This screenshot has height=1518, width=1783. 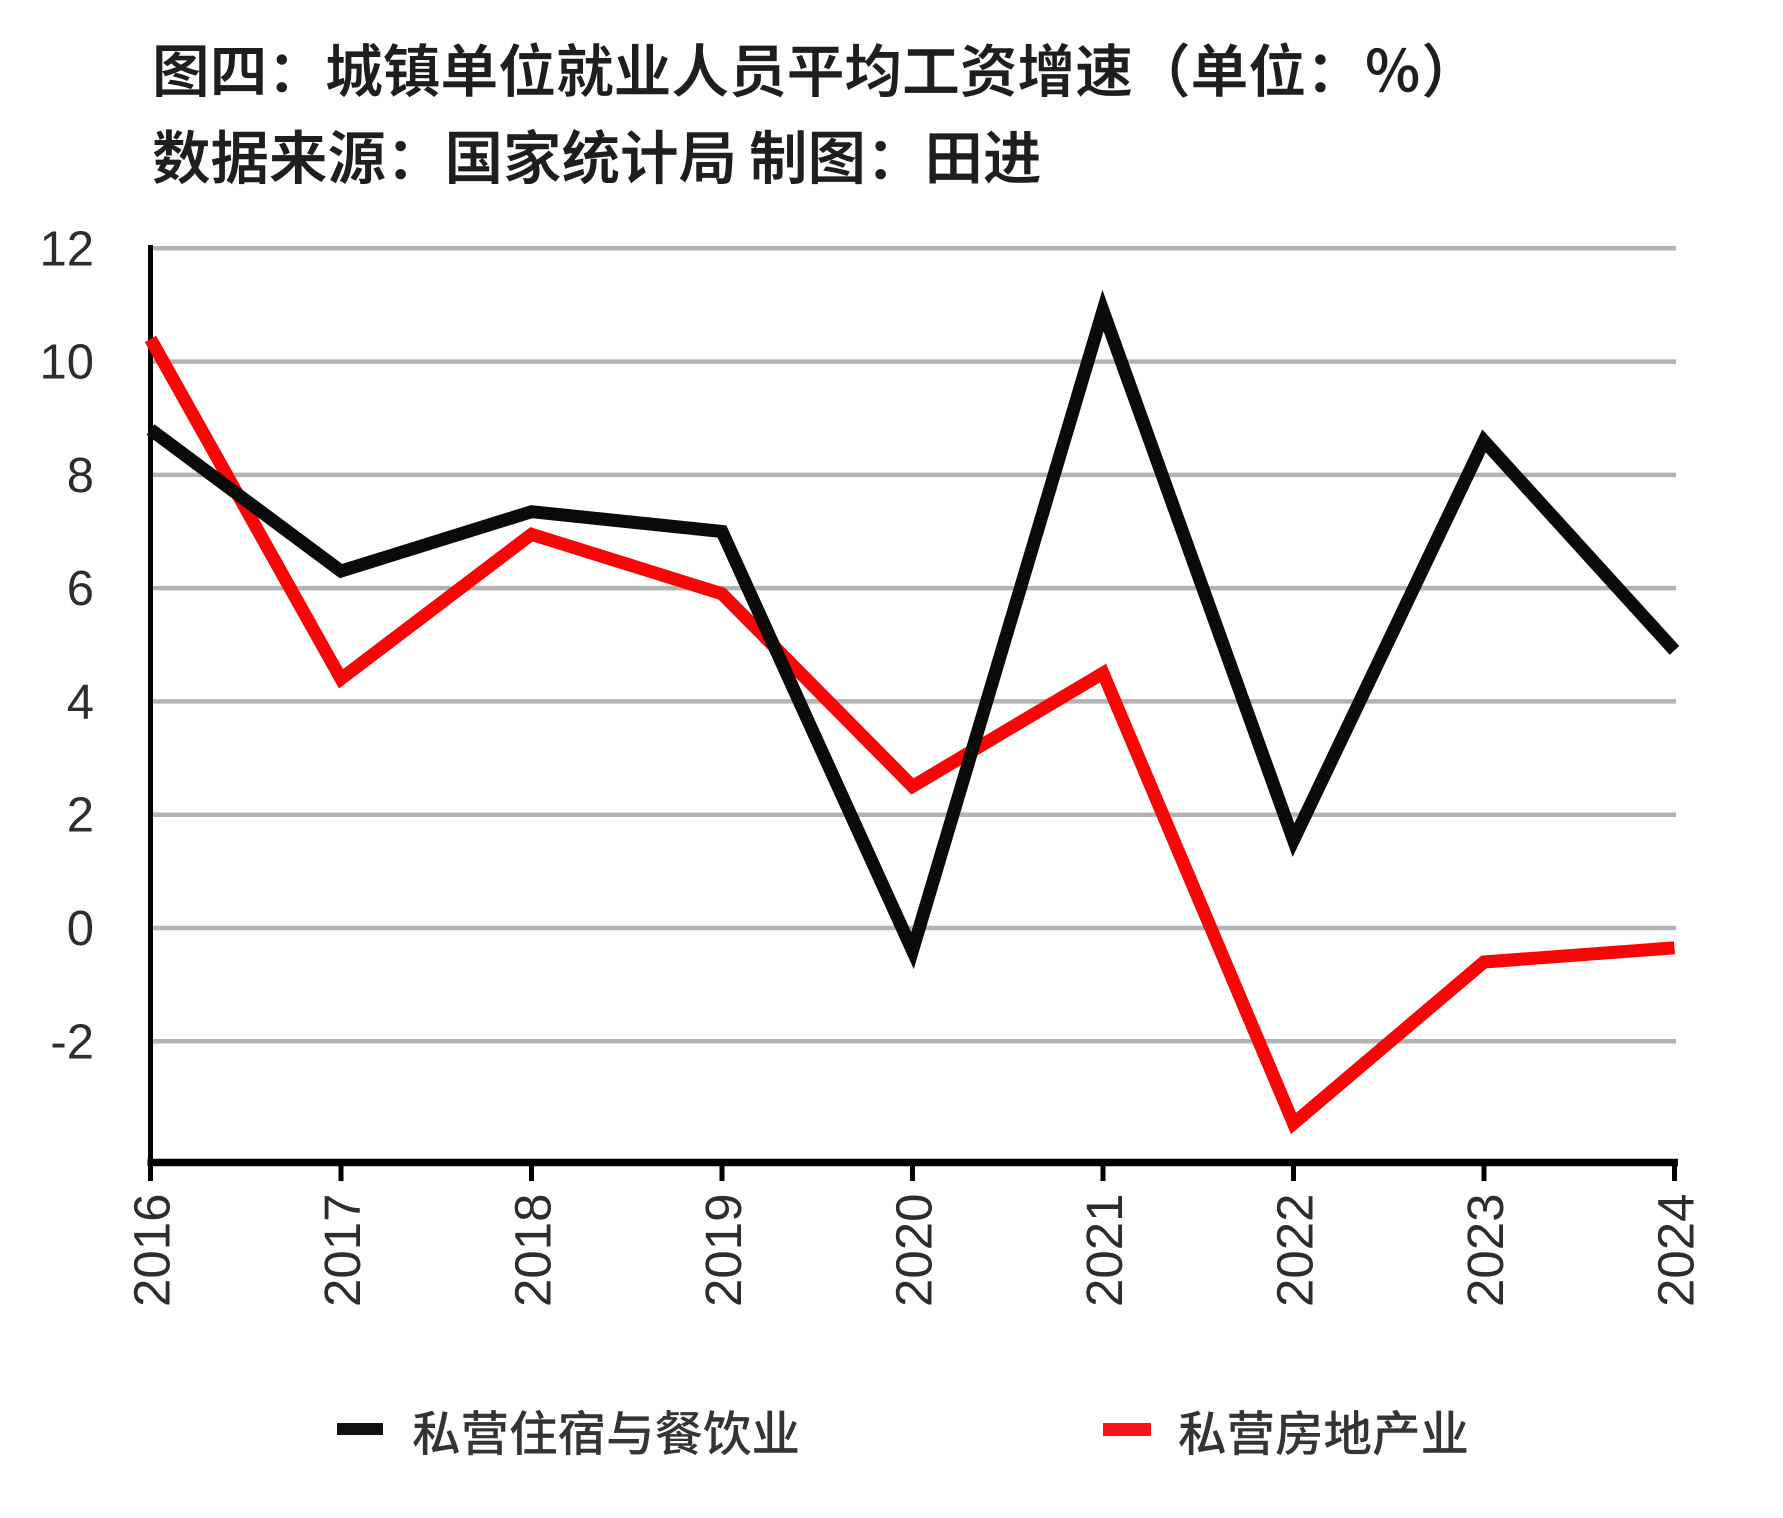 I want to click on svg-text: 8, so click(x=80, y=476).